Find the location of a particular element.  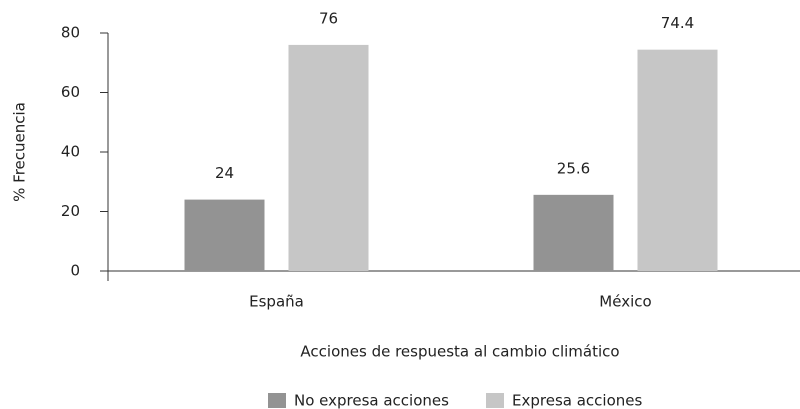

data-label: 76 is located at coordinates (328, 18).